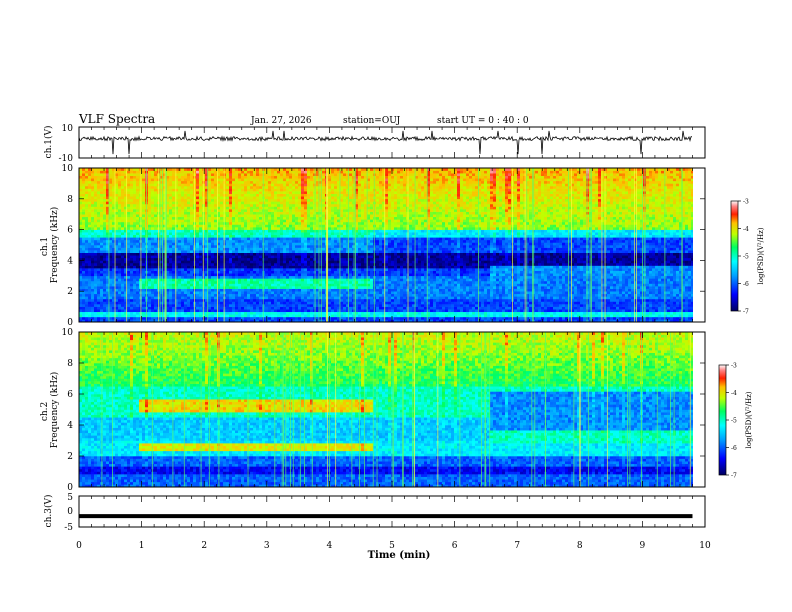 This screenshot has height=612, width=792. I want to click on x-tick-label: 8, so click(580, 546).